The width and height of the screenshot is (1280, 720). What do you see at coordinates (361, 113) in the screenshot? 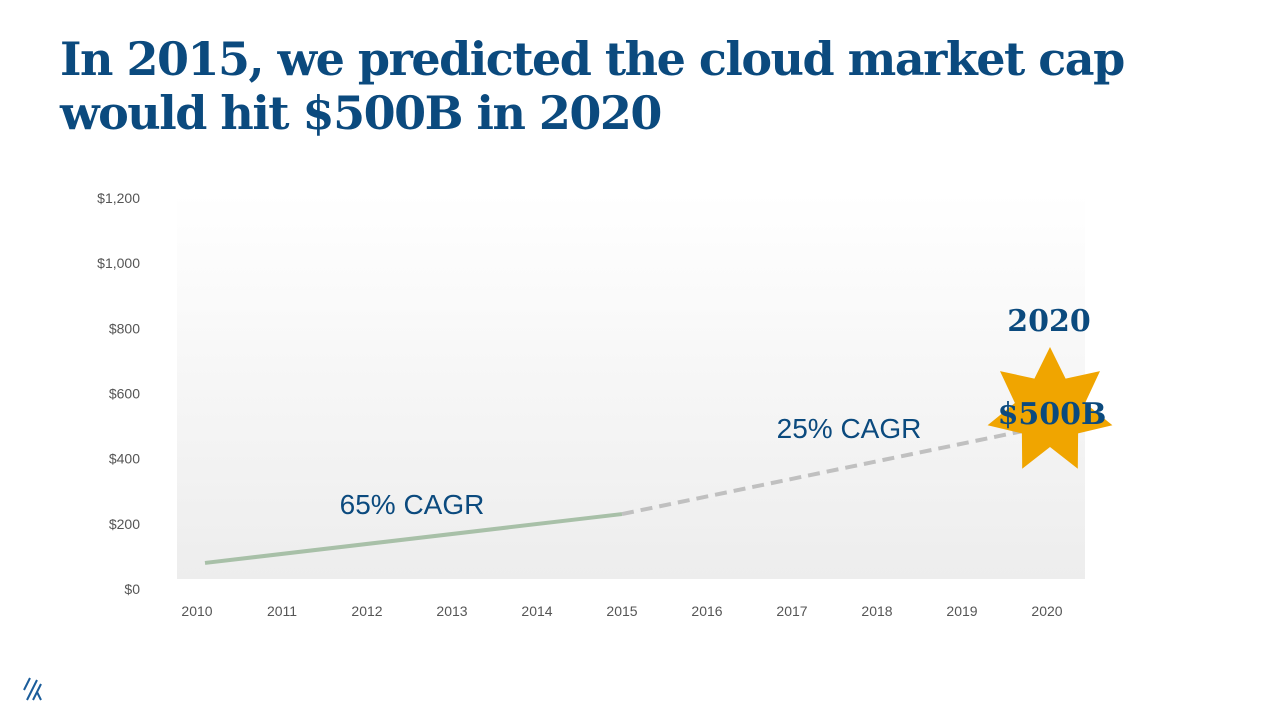
I see `title-line-2: would hit $500B in 2020` at bounding box center [361, 113].